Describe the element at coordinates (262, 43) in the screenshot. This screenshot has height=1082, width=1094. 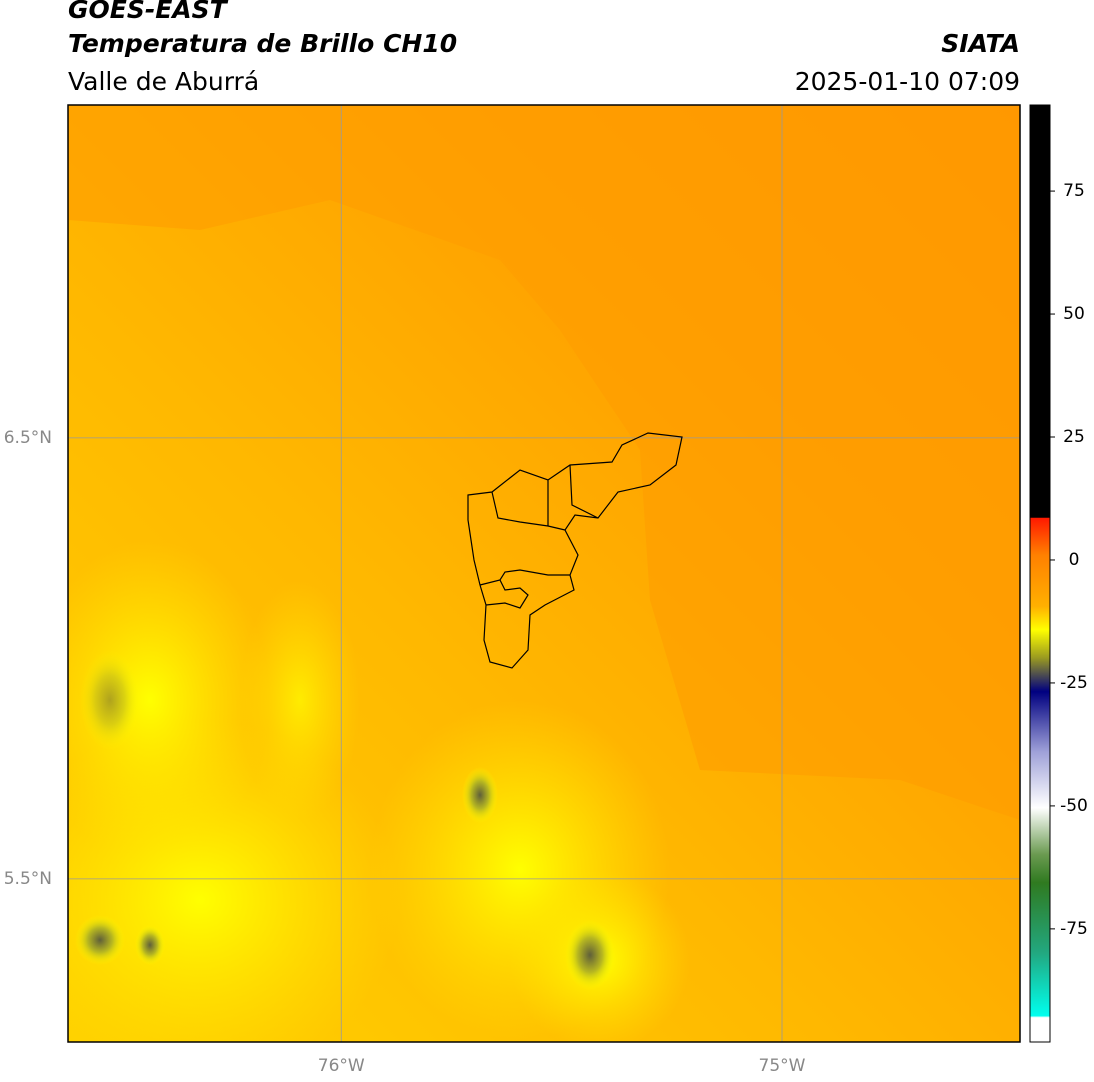
I see `subtitle: Temperatura de Brillo CH10` at that location.